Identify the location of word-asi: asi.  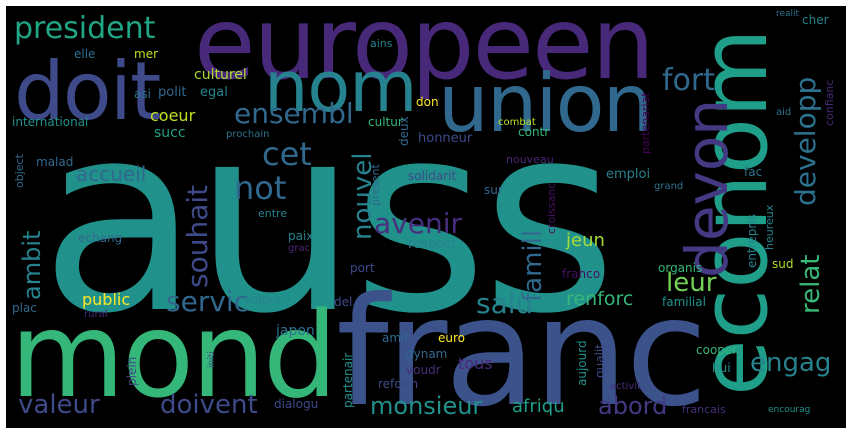
(142, 94).